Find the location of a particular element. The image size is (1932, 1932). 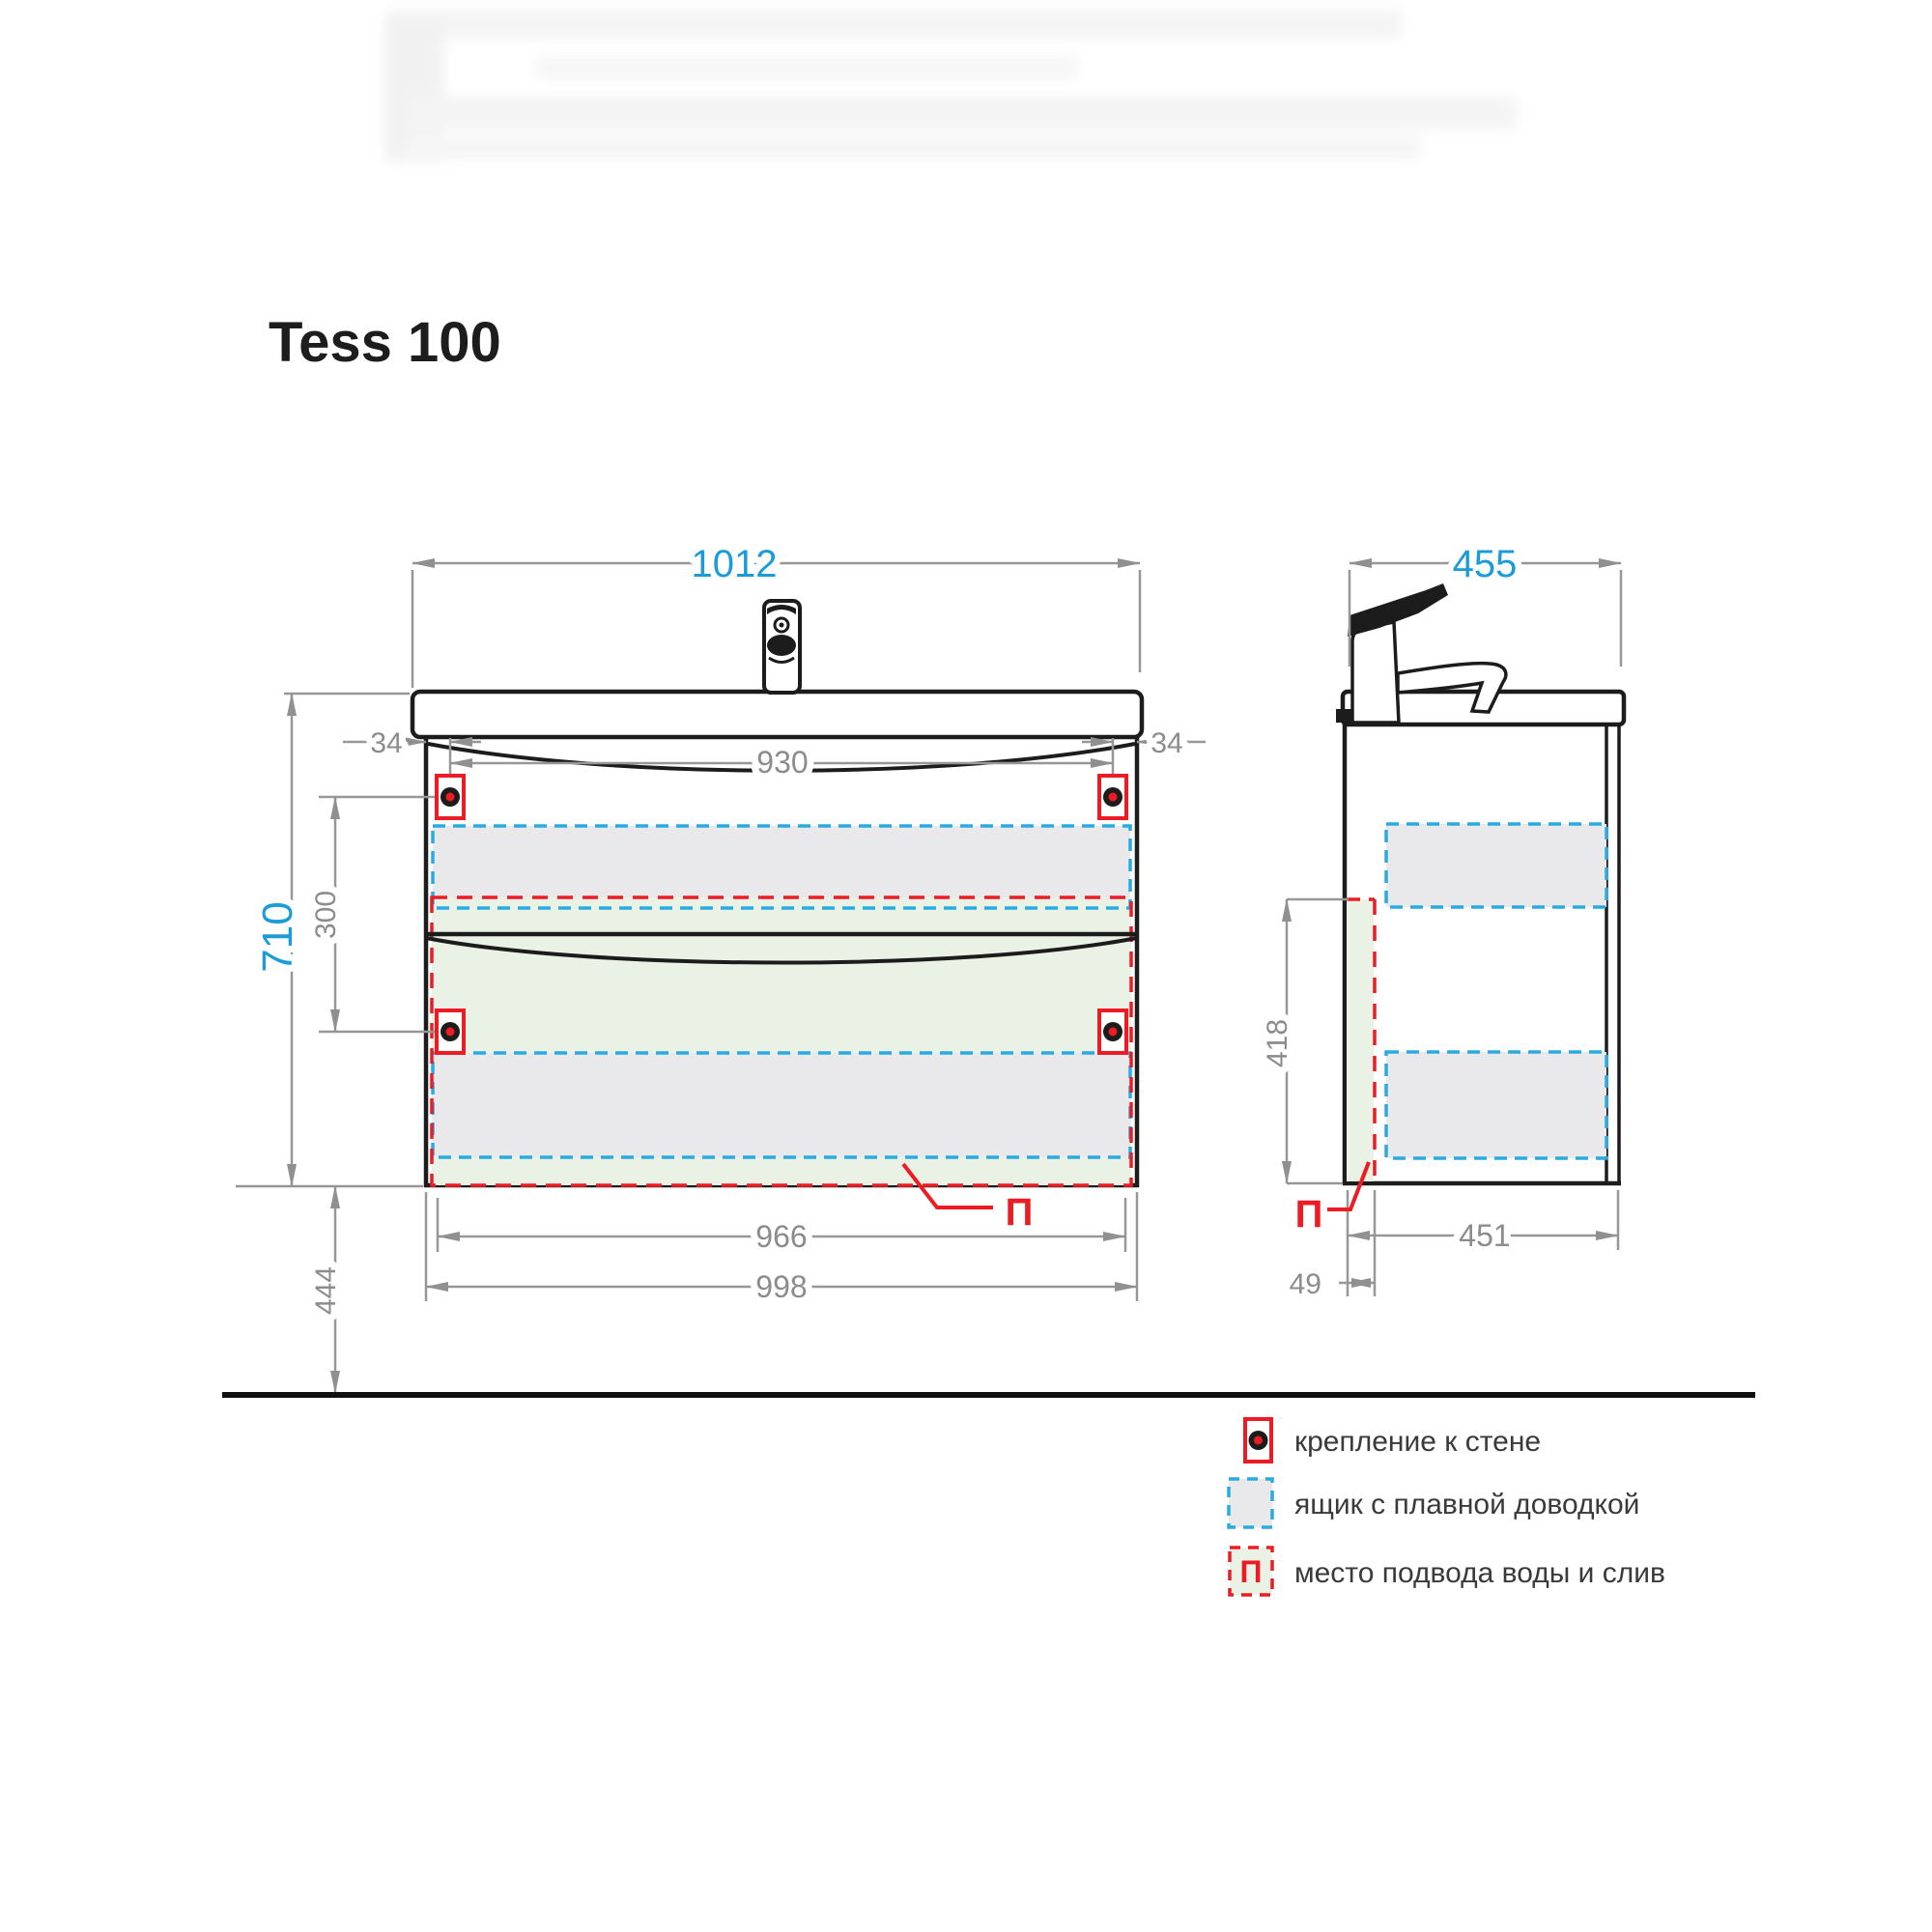

legend-item-wall-mount: крепление к стене is located at coordinates (1392, 1440).